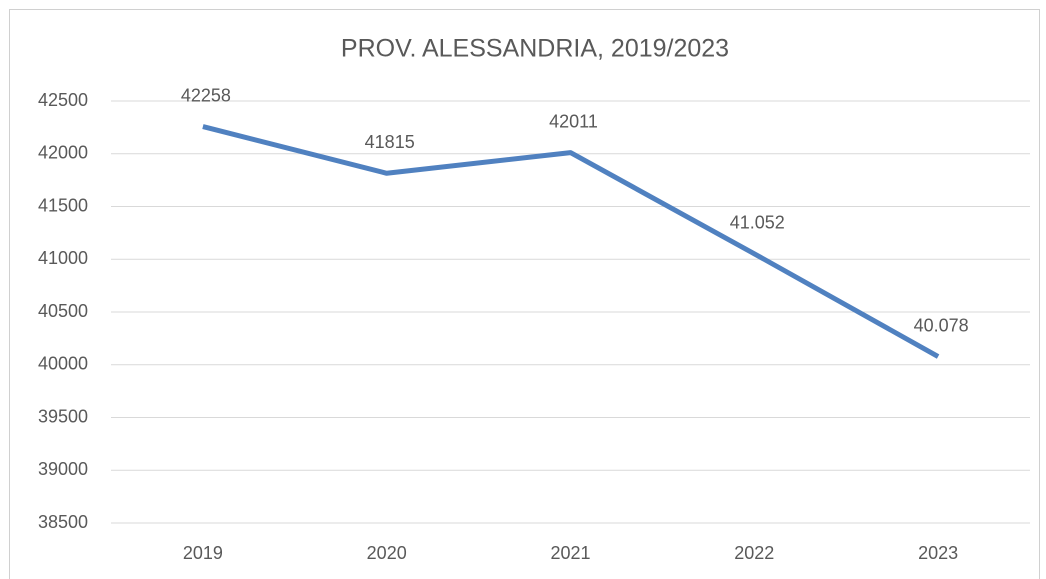  What do you see at coordinates (206, 95) in the screenshot?
I see `data-label: 42258` at bounding box center [206, 95].